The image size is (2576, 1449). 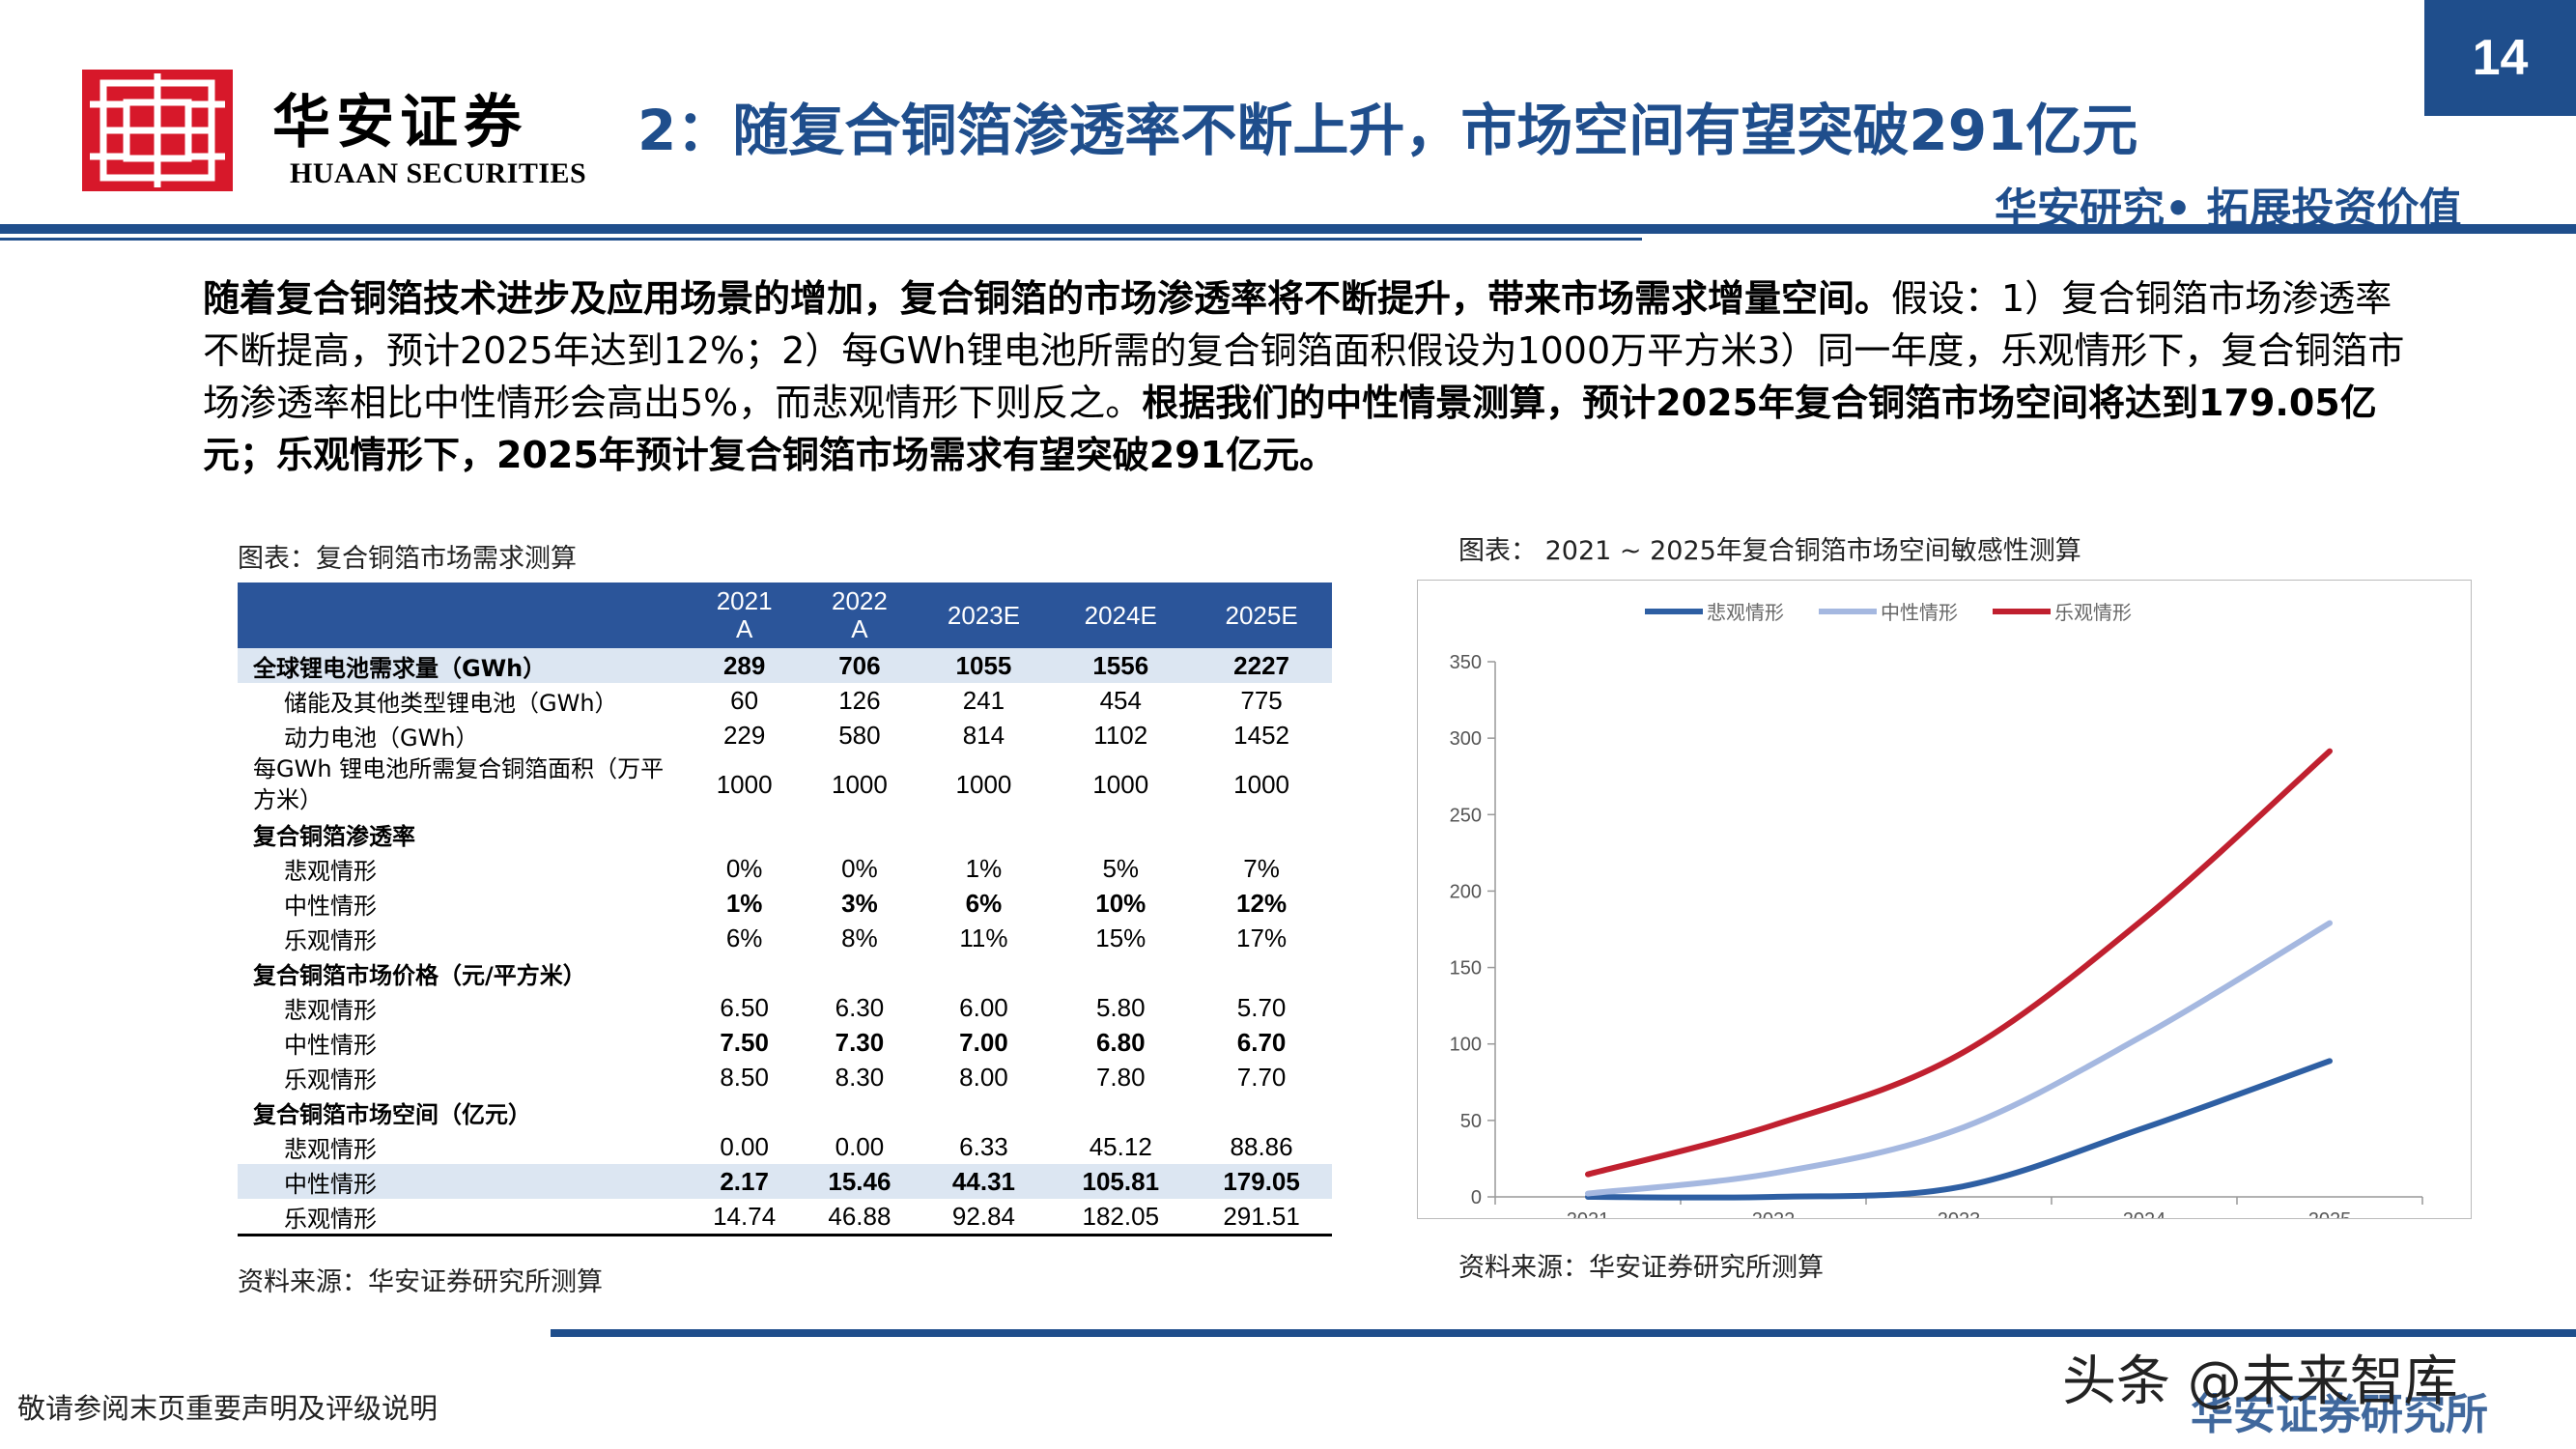 I want to click on table-cell: 7%, so click(x=1261, y=868).